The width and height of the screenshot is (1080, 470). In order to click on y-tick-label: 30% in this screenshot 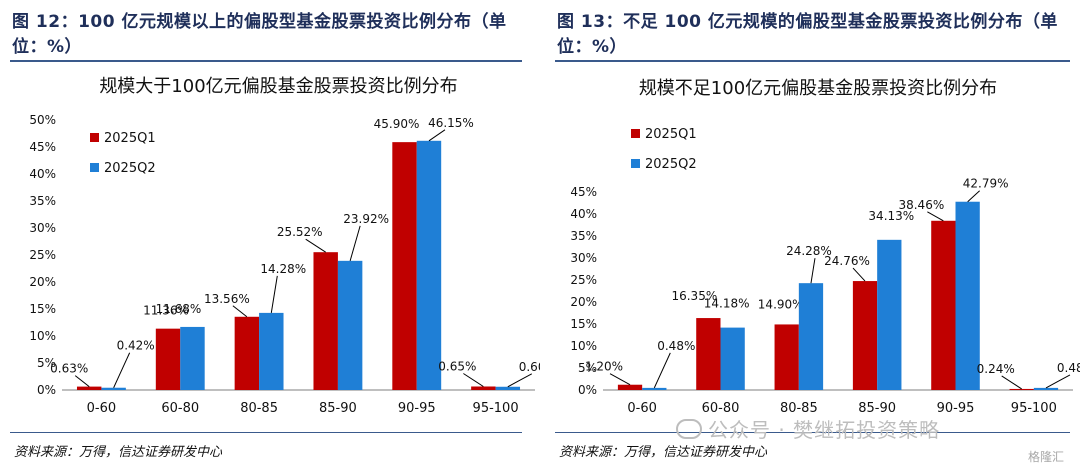, I will do `click(42, 228)`.